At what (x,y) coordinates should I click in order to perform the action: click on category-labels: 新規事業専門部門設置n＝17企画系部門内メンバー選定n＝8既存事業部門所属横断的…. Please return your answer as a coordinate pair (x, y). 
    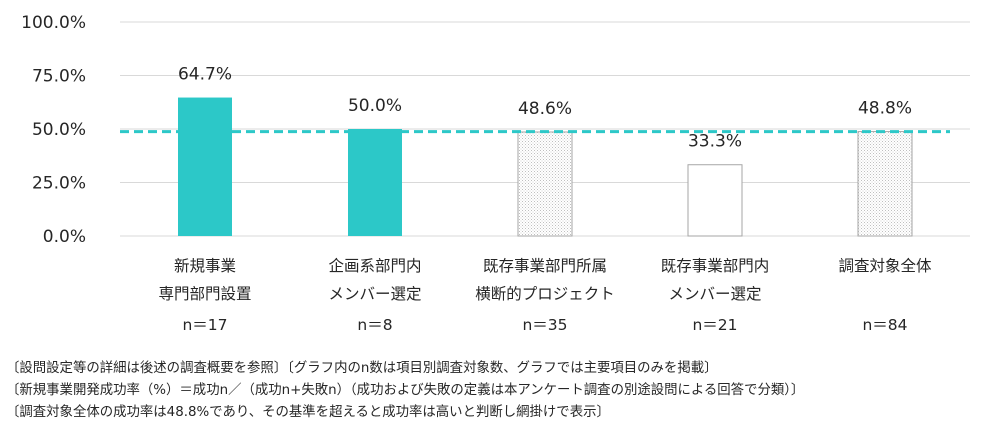
    Looking at the image, I should click on (545, 295).